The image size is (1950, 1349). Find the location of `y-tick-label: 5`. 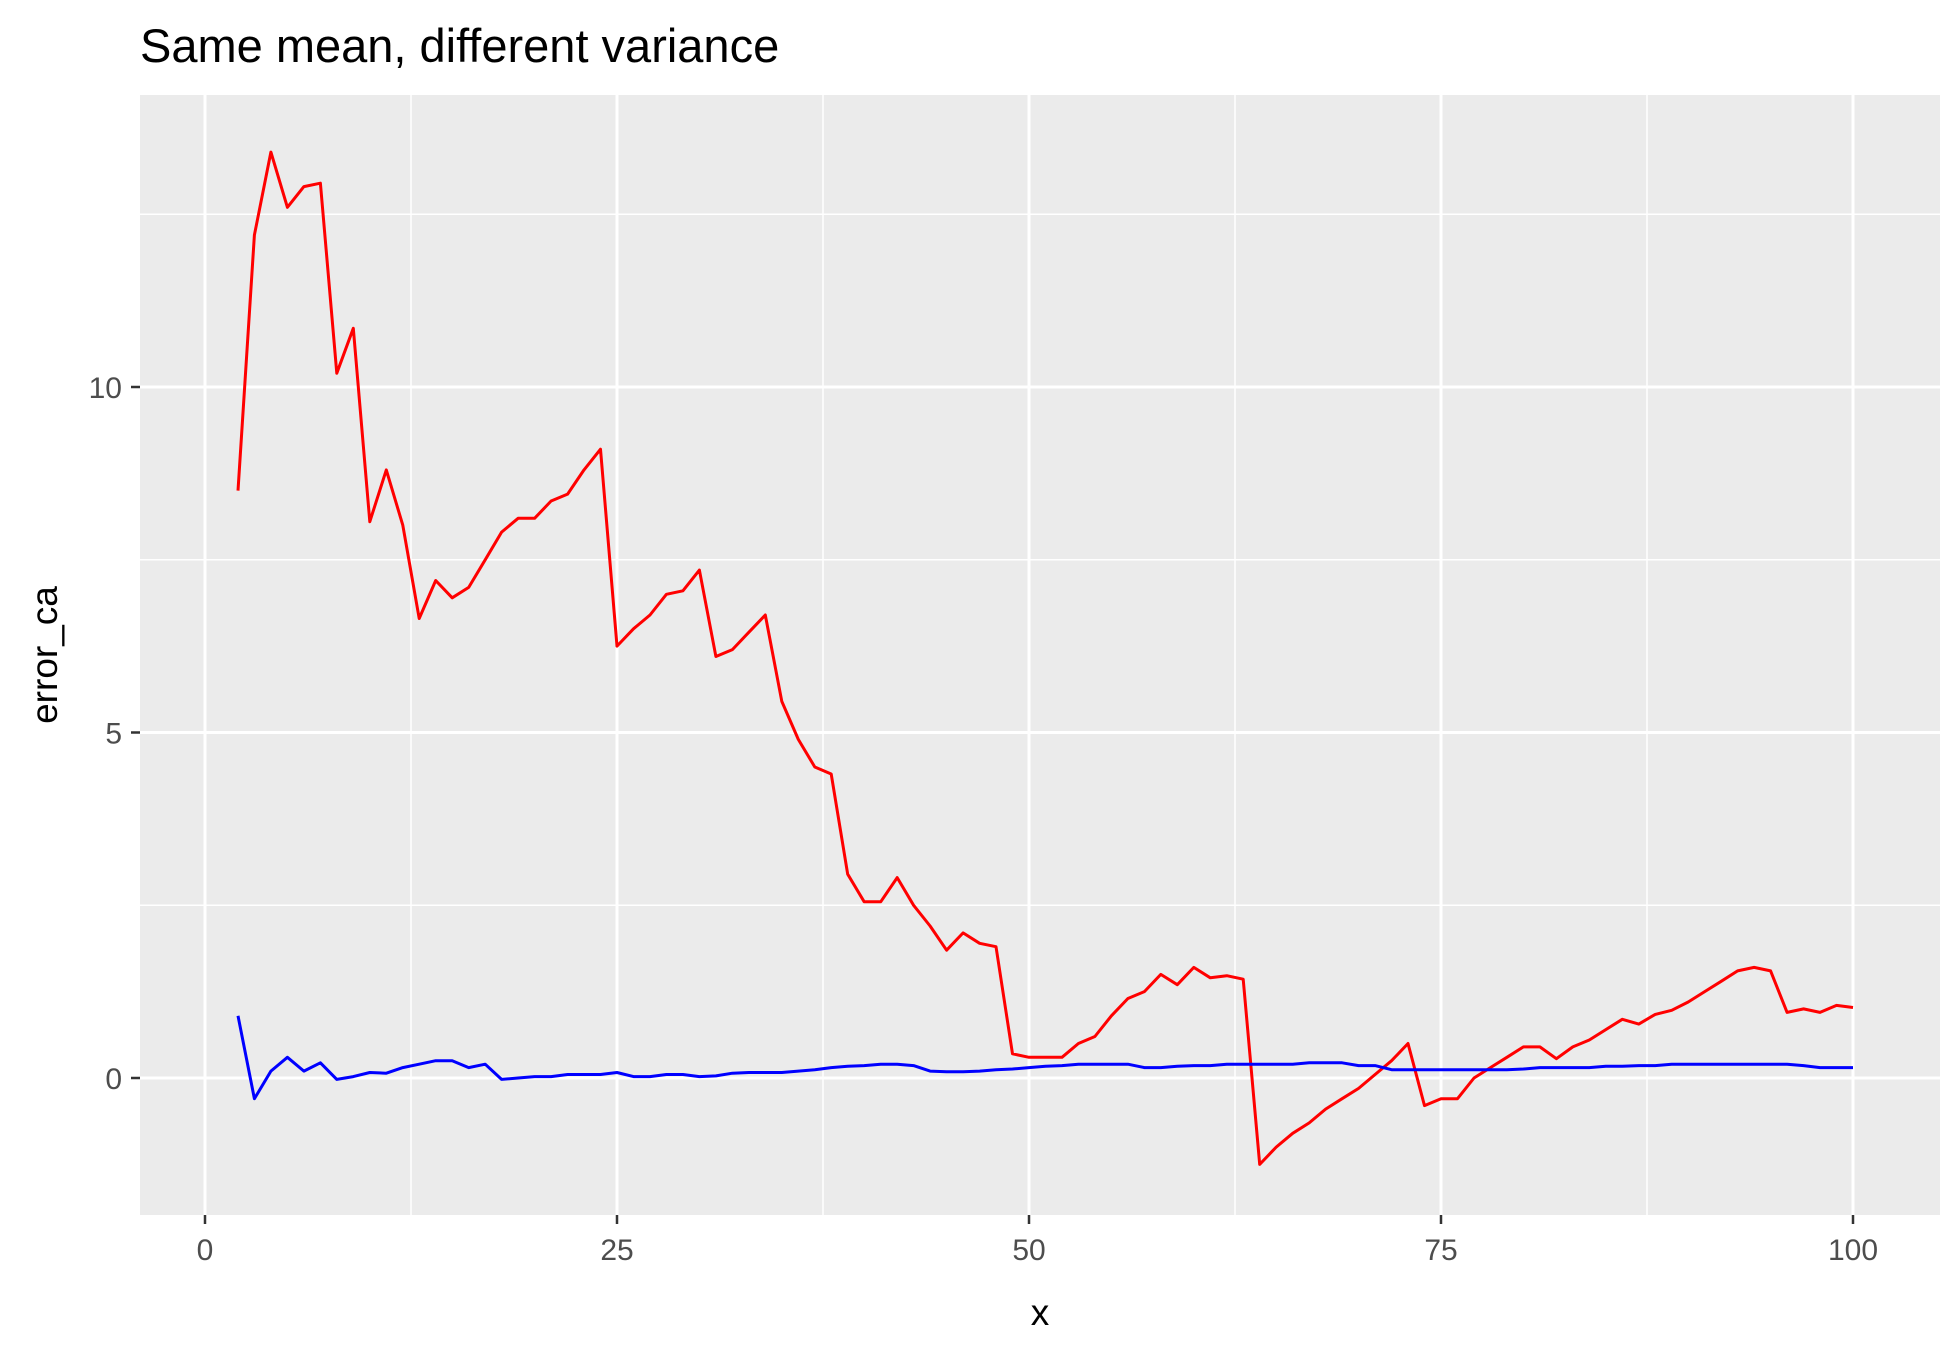

y-tick-label: 5 is located at coordinates (113, 734).